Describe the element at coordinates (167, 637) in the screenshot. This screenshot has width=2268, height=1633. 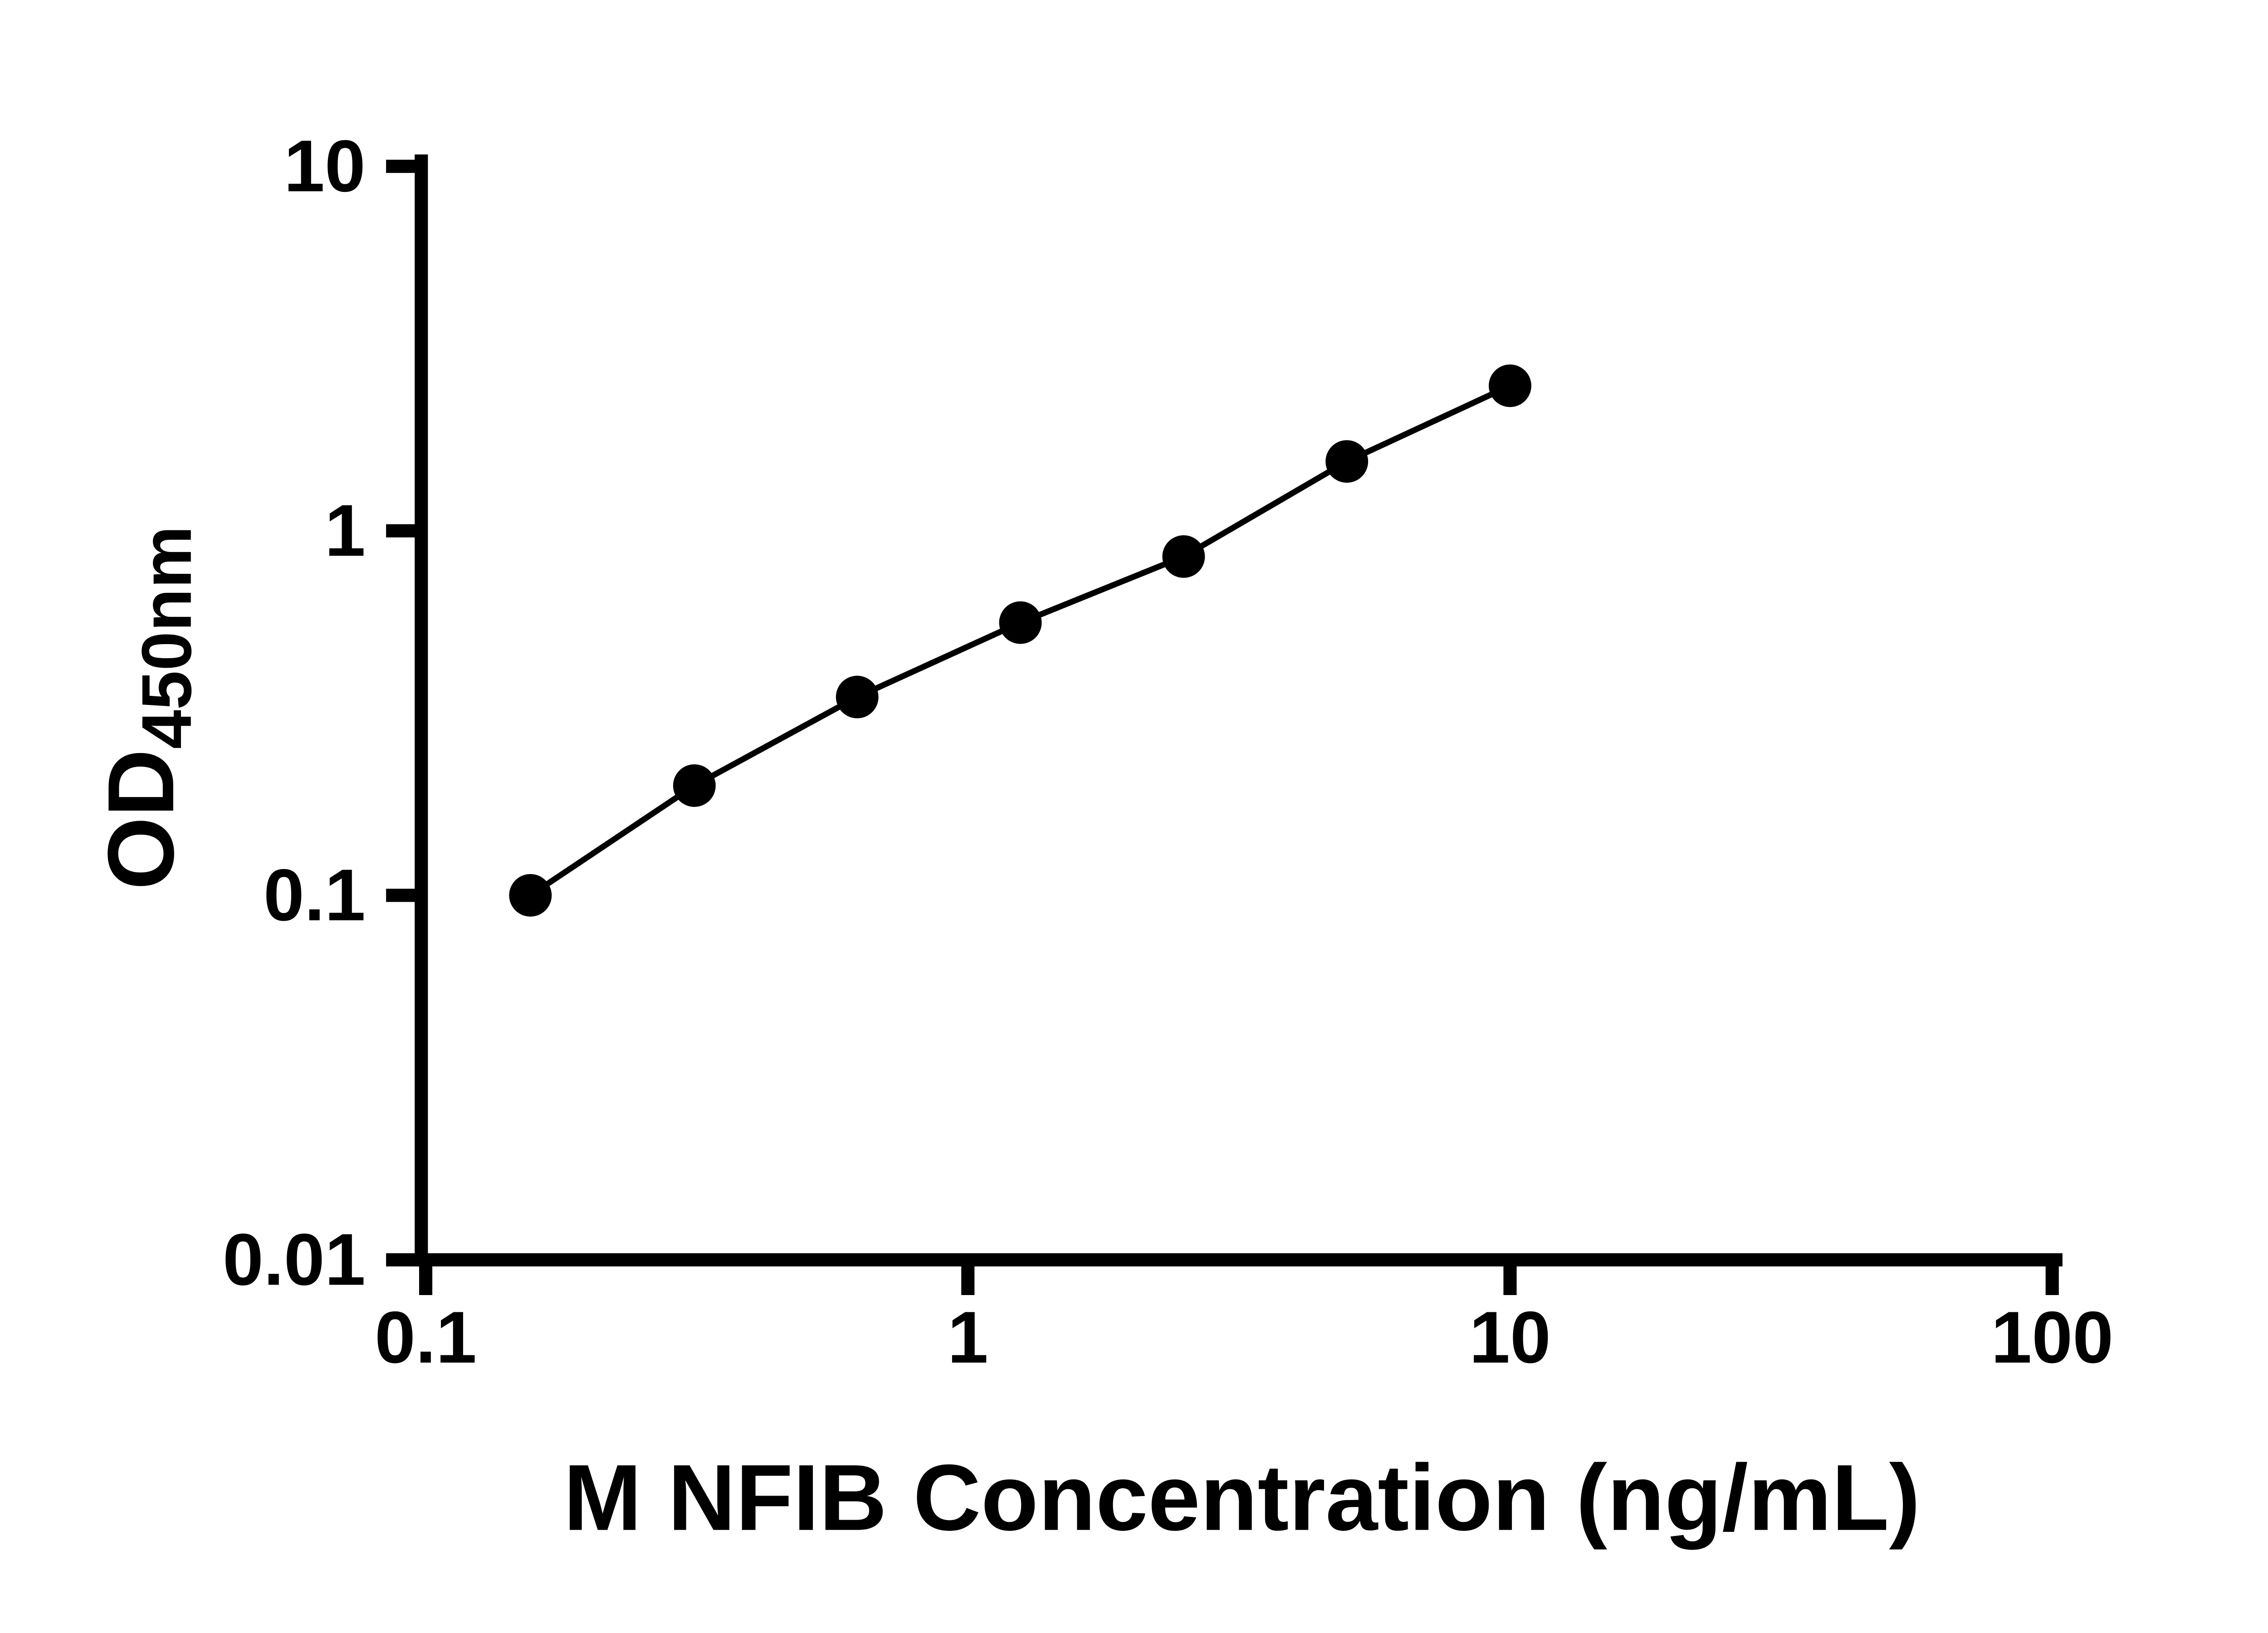
I see `y-axis-title-subscript: 450nm` at that location.